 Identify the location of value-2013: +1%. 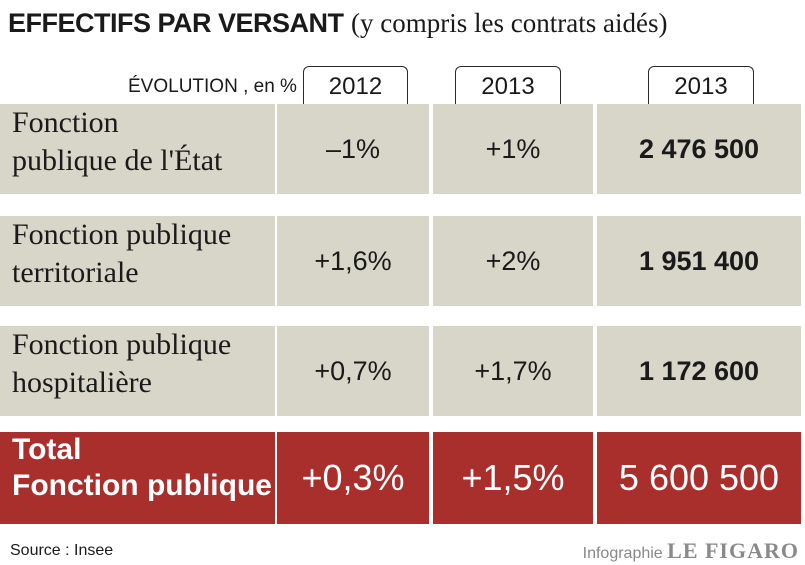
(513, 149).